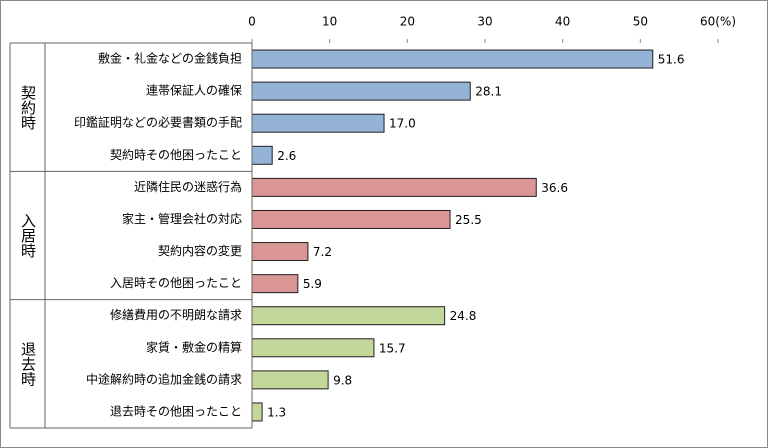 The height and width of the screenshot is (448, 768). What do you see at coordinates (170, 58) in the screenshot?
I see `category-label: 敷金・礼金などの金銭負担` at bounding box center [170, 58].